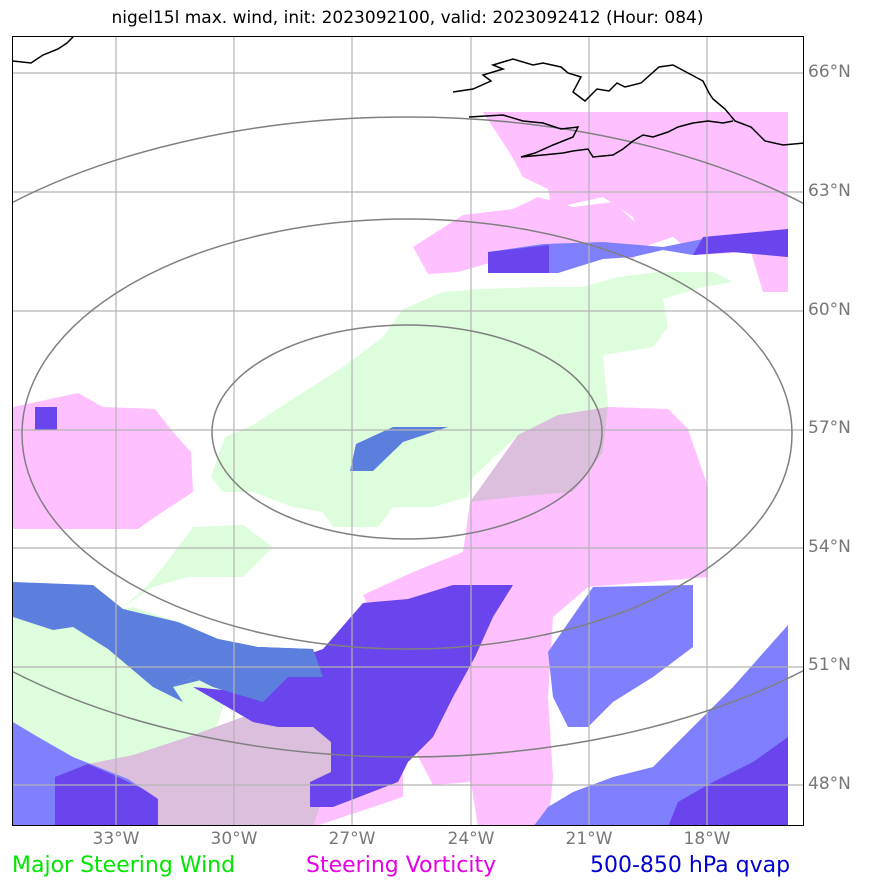 The width and height of the screenshot is (869, 891). I want to click on lat-label-57n: 57°N, so click(829, 428).